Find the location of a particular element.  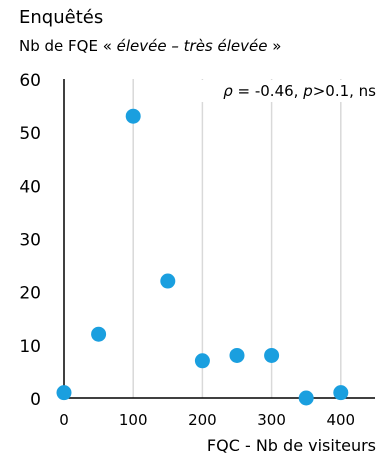

x-tick-label-100: 100 is located at coordinates (133, 420).